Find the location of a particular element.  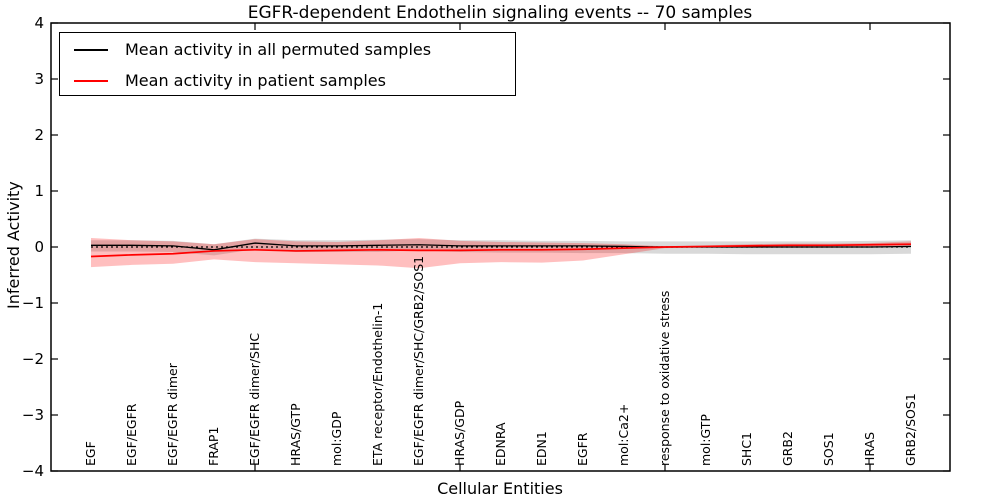

legend-line-sample-patient is located at coordinates (91, 80).